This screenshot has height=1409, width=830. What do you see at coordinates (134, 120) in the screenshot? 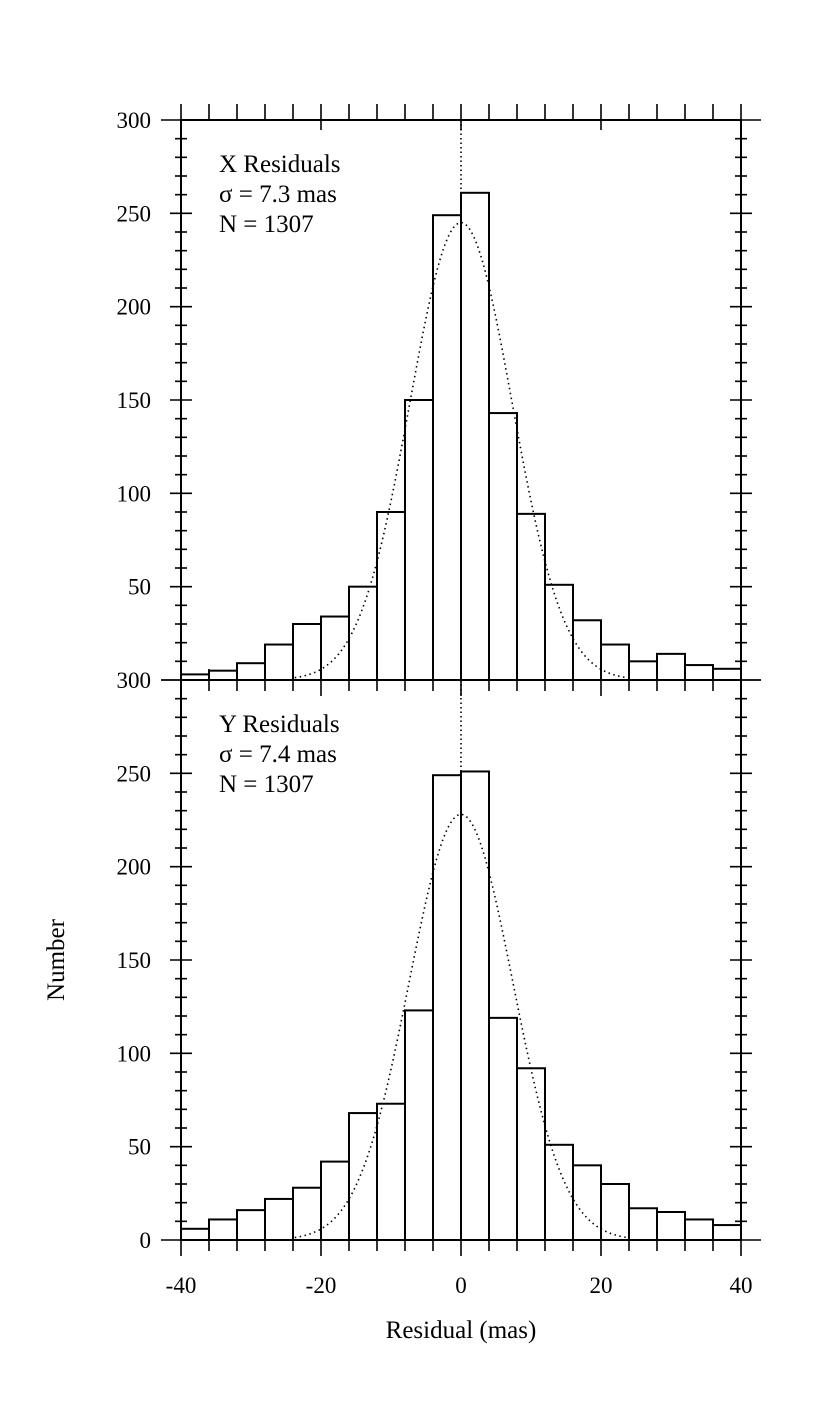
I see `top-panel-y-tick-label: 300` at bounding box center [134, 120].